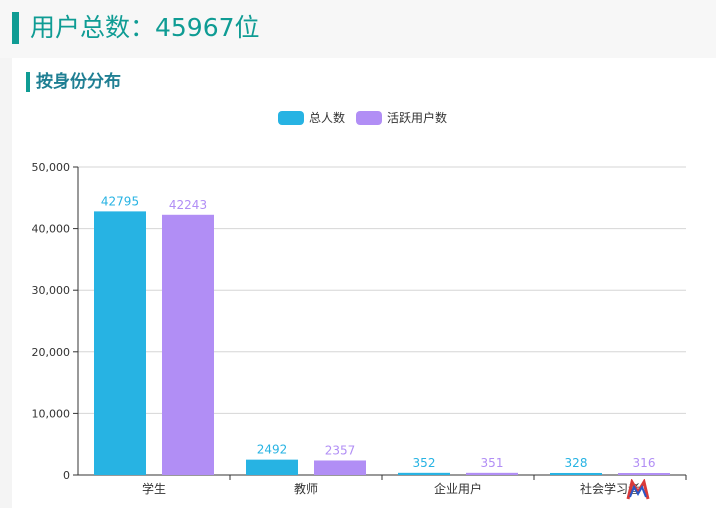 Image resolution: width=716 pixels, height=508 pixels. What do you see at coordinates (492, 463) in the screenshot?
I see `data-label: 351` at bounding box center [492, 463].